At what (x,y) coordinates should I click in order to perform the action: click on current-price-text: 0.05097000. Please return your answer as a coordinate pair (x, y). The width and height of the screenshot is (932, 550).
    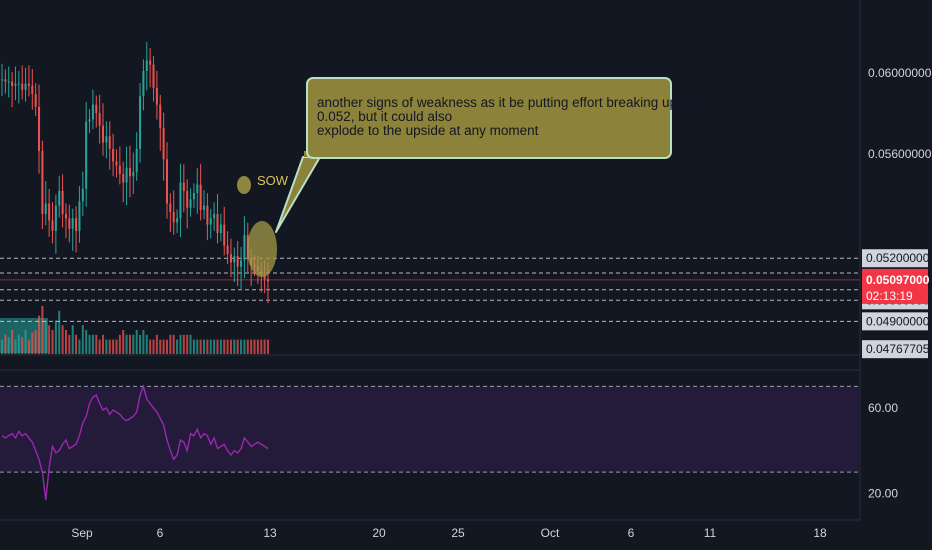
    Looking at the image, I should click on (898, 280).